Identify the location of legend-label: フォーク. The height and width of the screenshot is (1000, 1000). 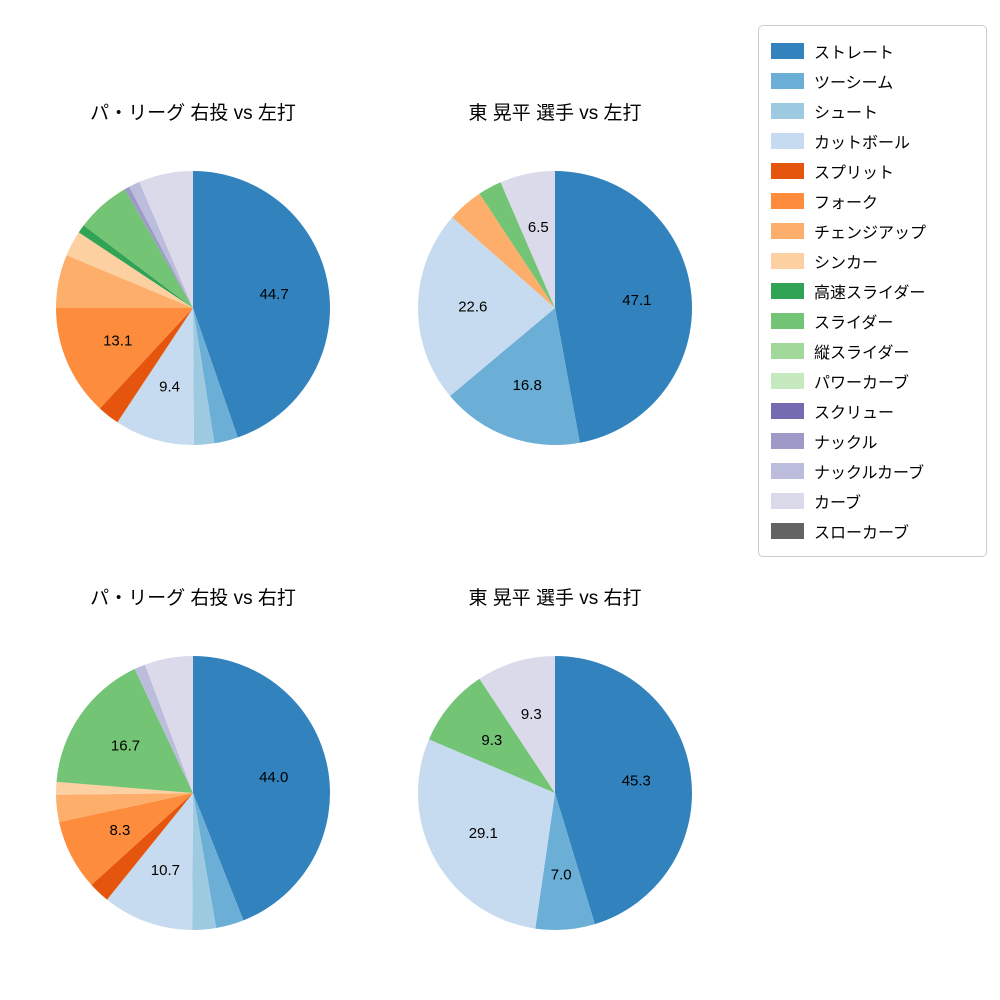
(846, 203).